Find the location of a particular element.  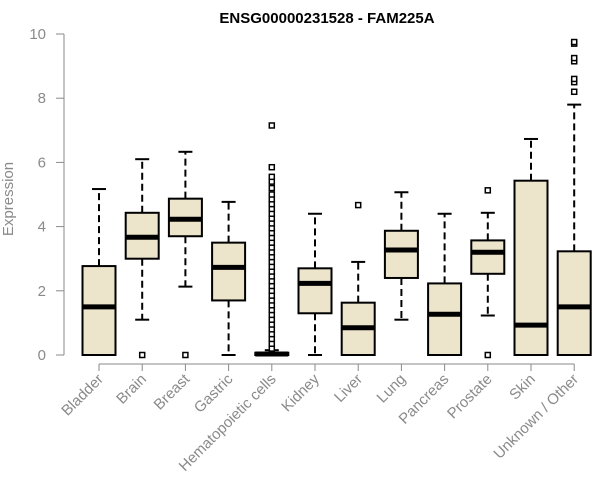

chart-title: ENSG00000231528 - FAM225A is located at coordinates (326, 18).